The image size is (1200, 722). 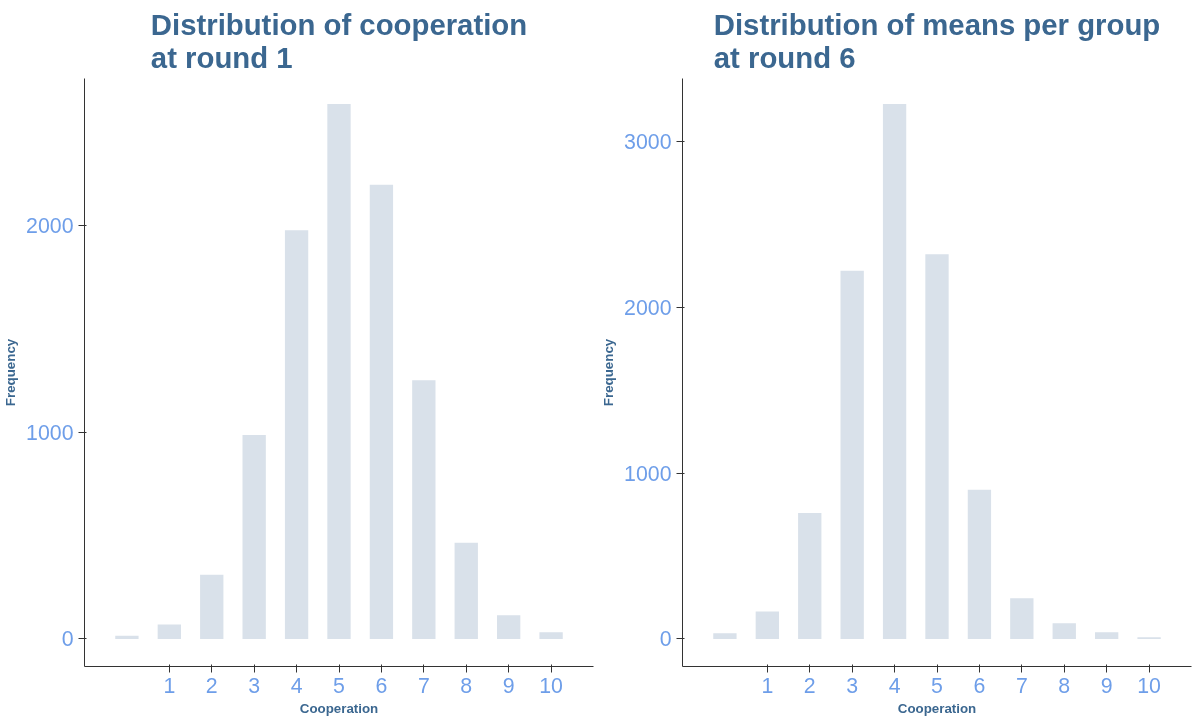 What do you see at coordinates (648, 141) in the screenshot?
I see `y-tick-label: 3000` at bounding box center [648, 141].